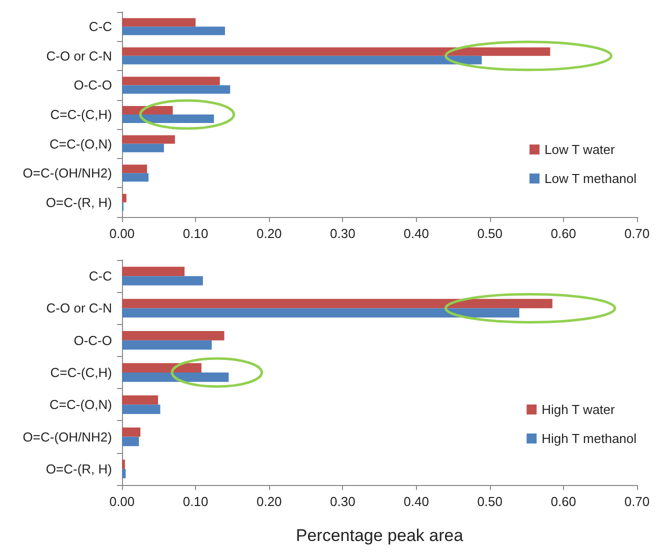  What do you see at coordinates (580, 149) in the screenshot?
I see `legend-label: Low T water` at bounding box center [580, 149].